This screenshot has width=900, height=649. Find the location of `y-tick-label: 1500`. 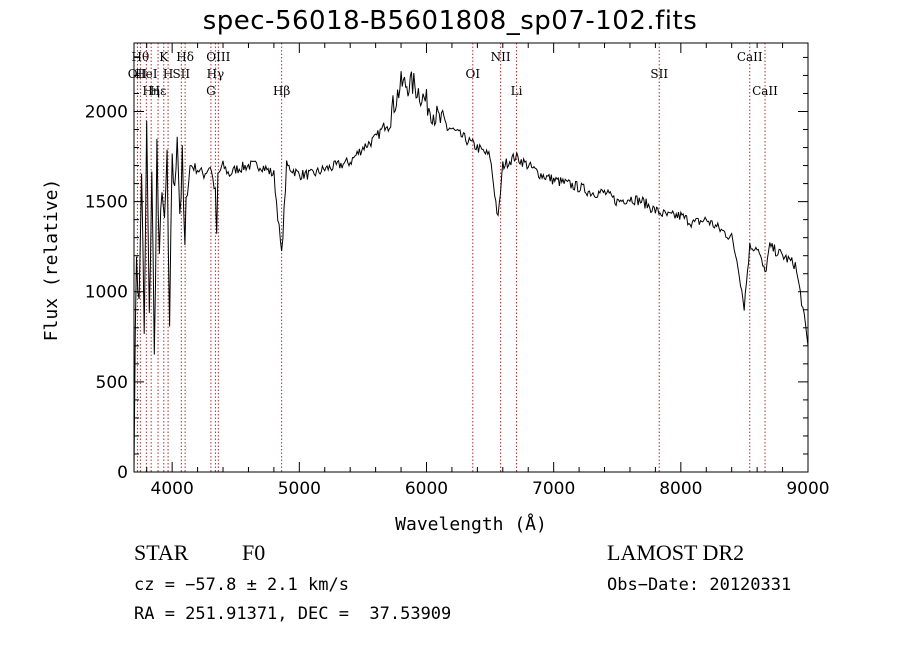

y-tick-label: 1500 is located at coordinates (106, 203).